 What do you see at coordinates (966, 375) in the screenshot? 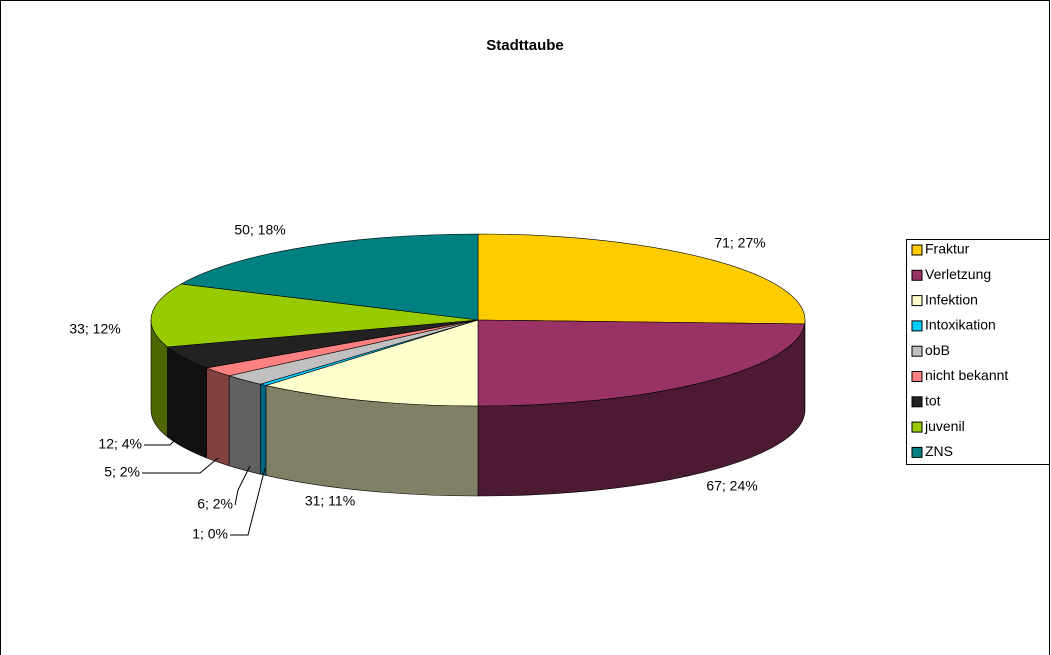
I see `legend-label: nicht bekannt` at bounding box center [966, 375].